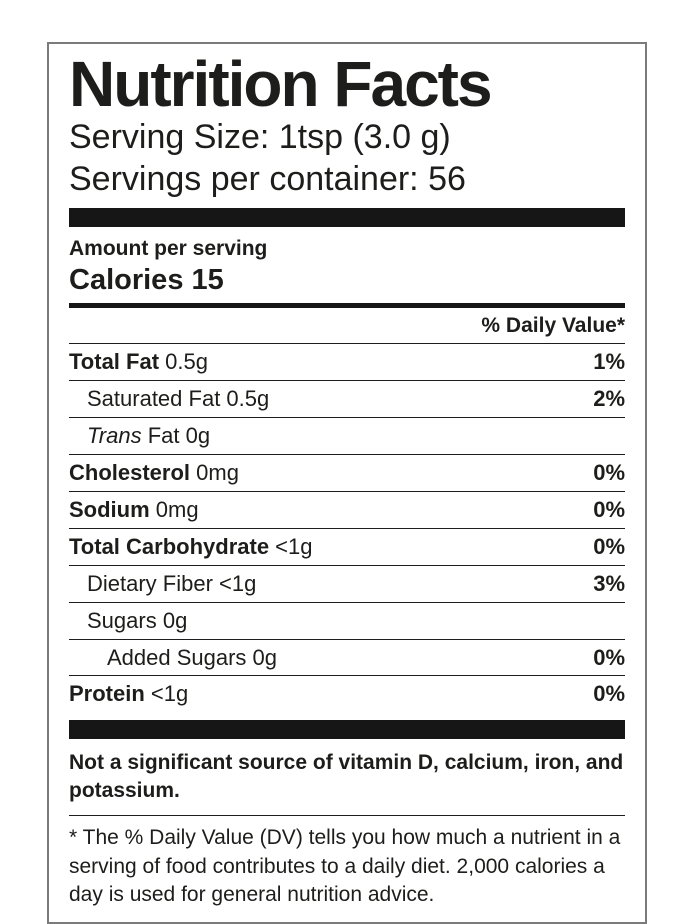 Image resolution: width=693 pixels, height=924 pixels. What do you see at coordinates (133, 435) in the screenshot?
I see `nutrient-name: Trans Fat` at bounding box center [133, 435].